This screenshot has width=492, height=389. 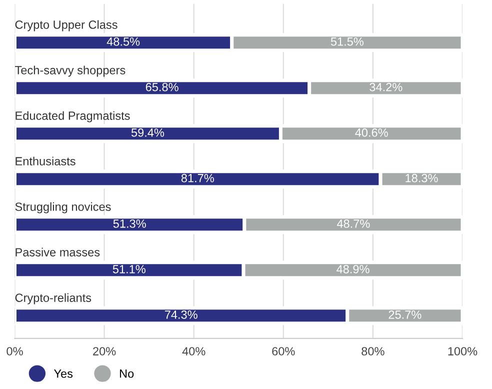 What do you see at coordinates (283, 351) in the screenshot?
I see `x-tick-label: 60%` at bounding box center [283, 351].